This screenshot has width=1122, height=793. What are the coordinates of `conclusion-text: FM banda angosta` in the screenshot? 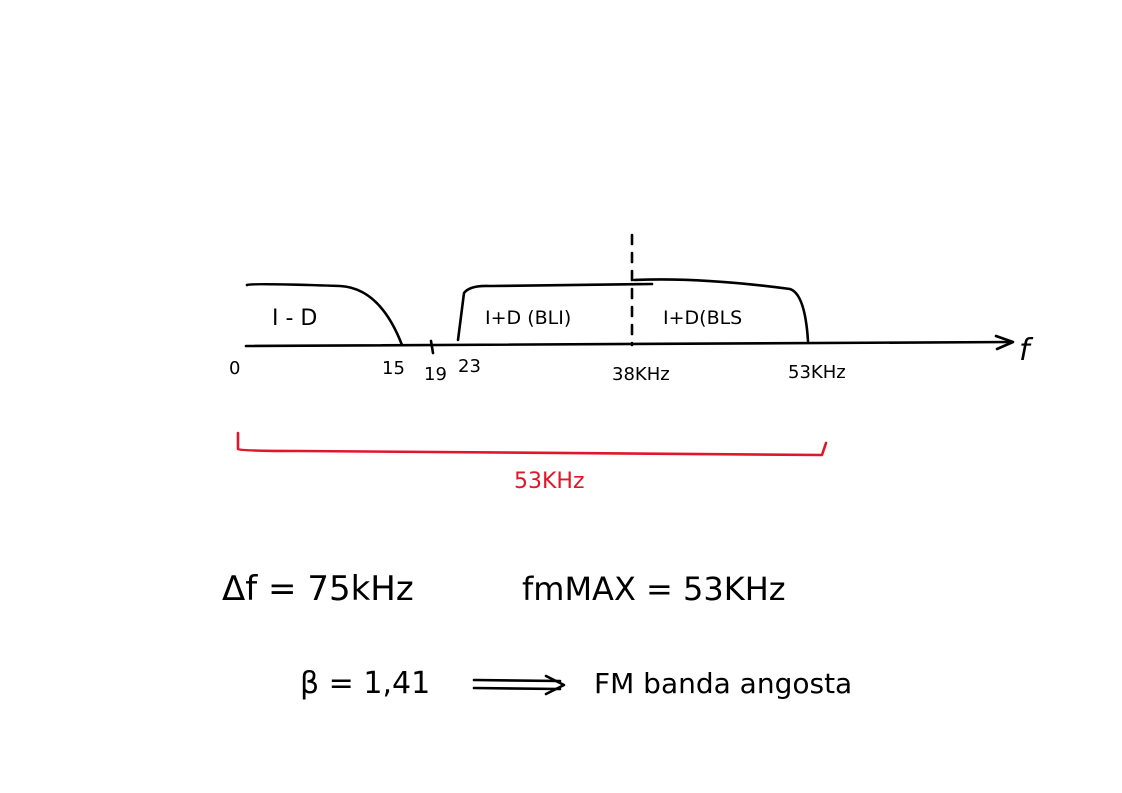 It's located at (723, 683).